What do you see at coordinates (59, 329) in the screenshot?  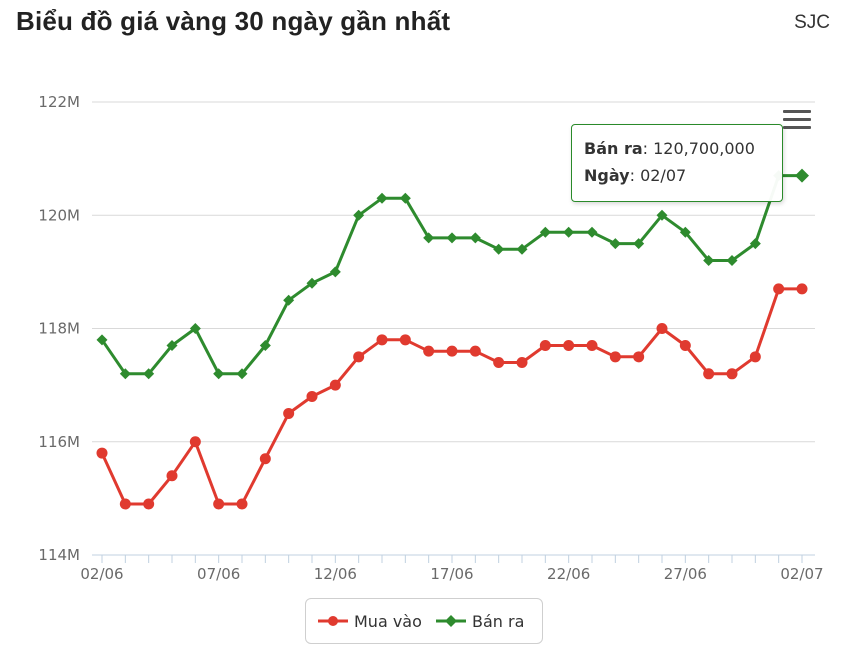 I see `y-tick-label: 118M` at bounding box center [59, 329].